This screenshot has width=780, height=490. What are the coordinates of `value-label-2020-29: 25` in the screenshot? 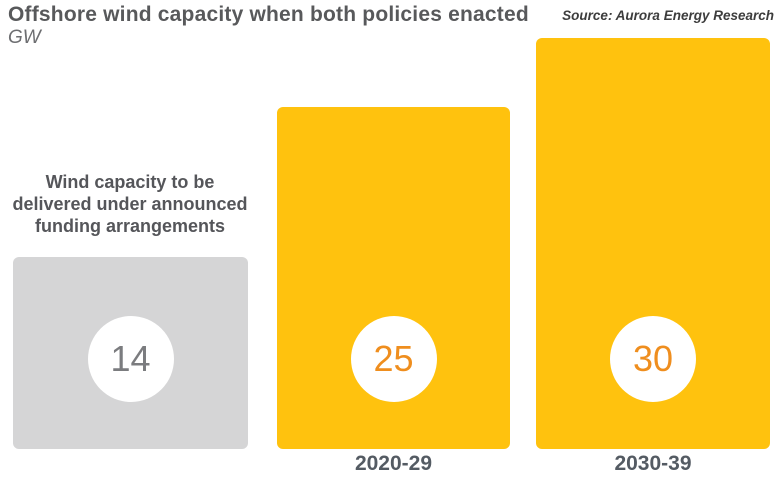 It's located at (393, 358).